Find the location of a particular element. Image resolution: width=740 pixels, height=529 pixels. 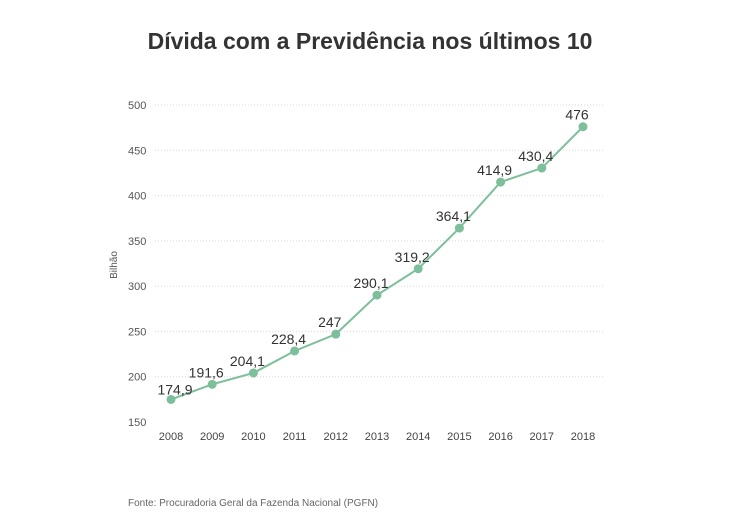

data-label: 319,2 is located at coordinates (412, 257).